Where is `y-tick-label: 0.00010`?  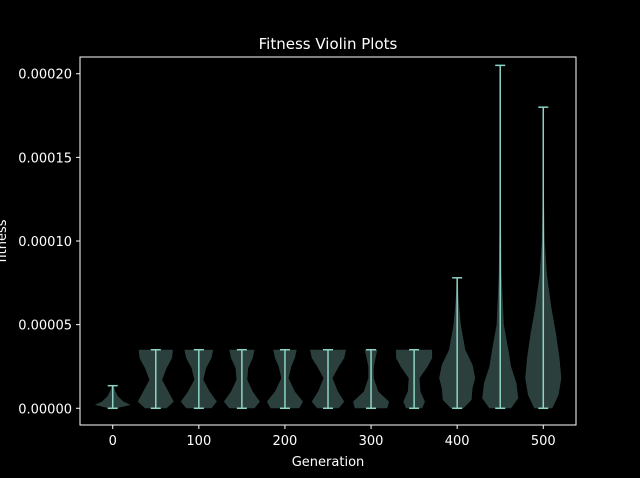 y-tick-label: 0.00010 is located at coordinates (45, 242).